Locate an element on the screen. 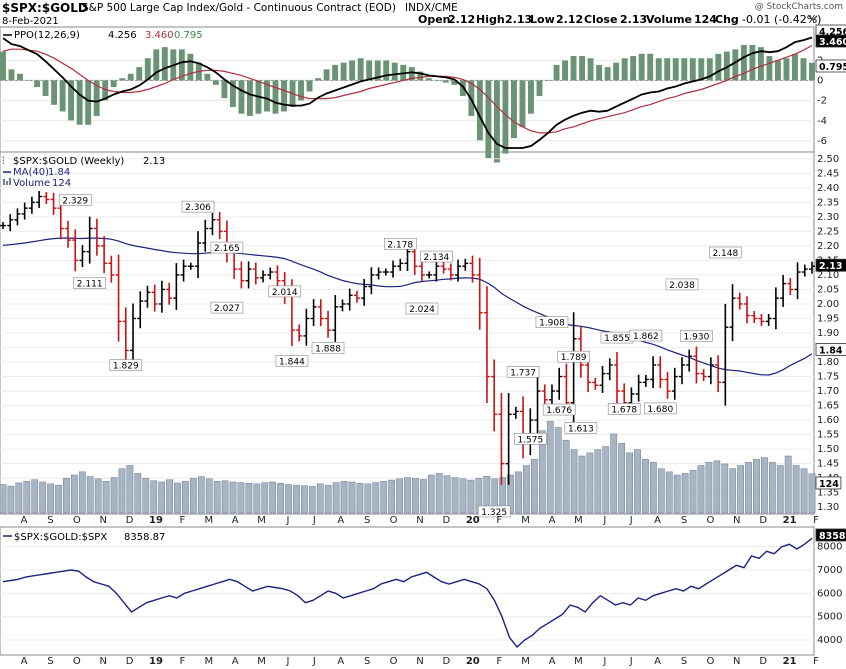 This screenshot has width=846, height=669. price-tick-label: 1.45 is located at coordinates (828, 464).